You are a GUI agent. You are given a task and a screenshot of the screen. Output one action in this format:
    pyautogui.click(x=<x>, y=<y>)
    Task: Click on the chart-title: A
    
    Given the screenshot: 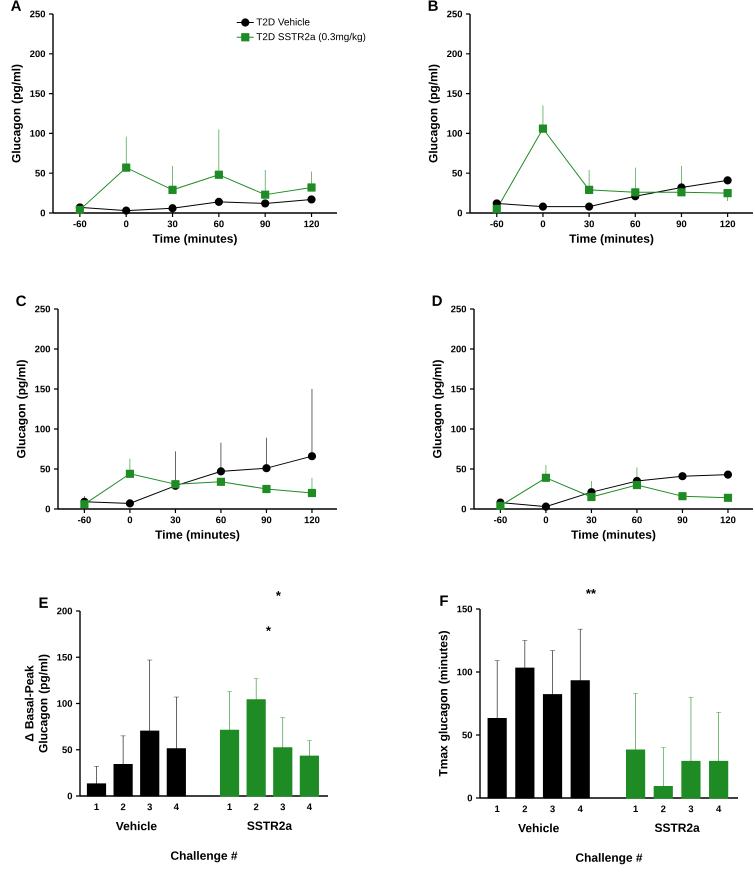 What is the action you would take?
    pyautogui.click(x=16, y=5)
    